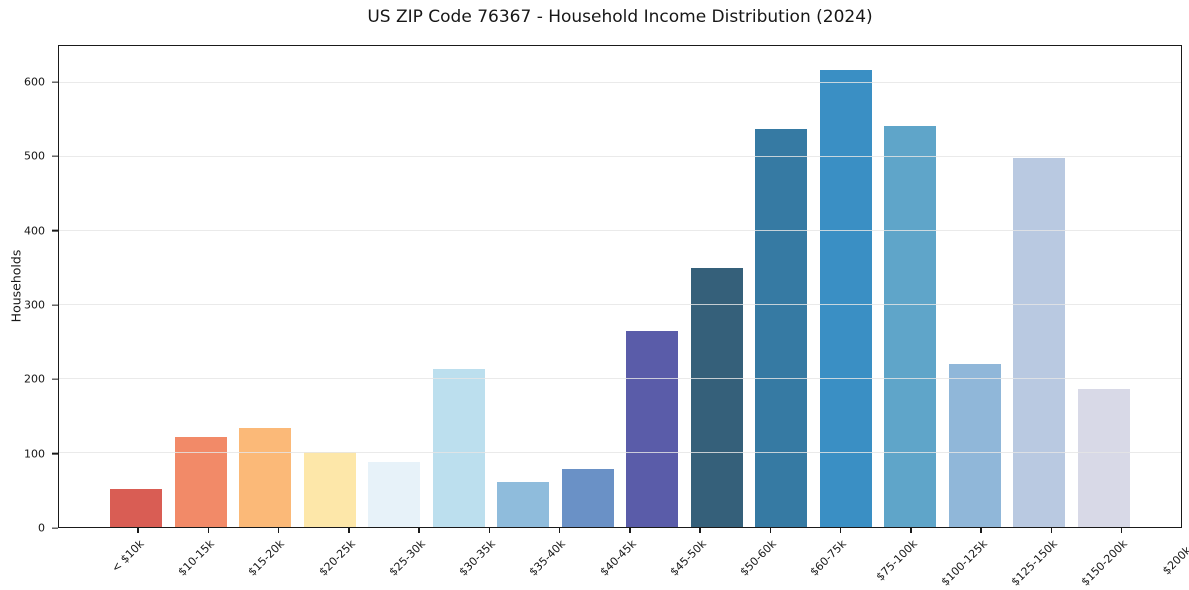 The width and height of the screenshot is (1189, 590). What do you see at coordinates (828, 558) in the screenshot?
I see `x-tick-label: $60-75k` at bounding box center [828, 558].